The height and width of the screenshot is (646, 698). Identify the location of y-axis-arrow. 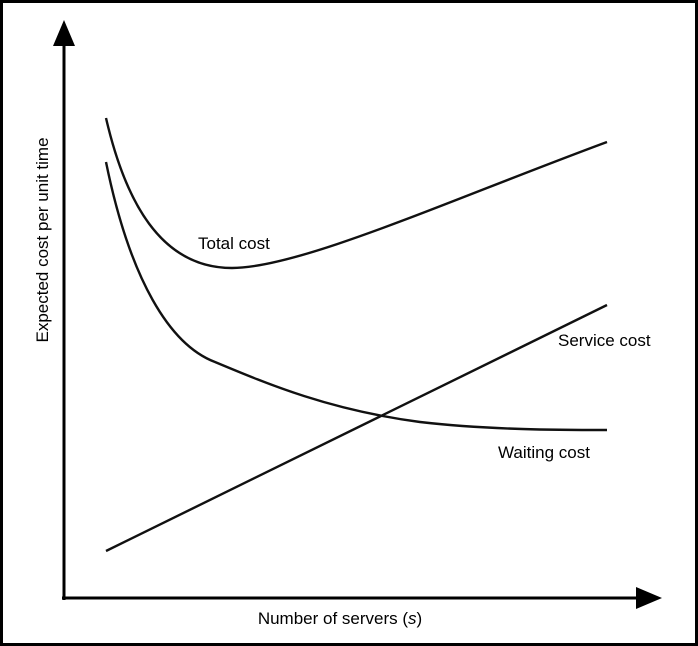
(64, 33).